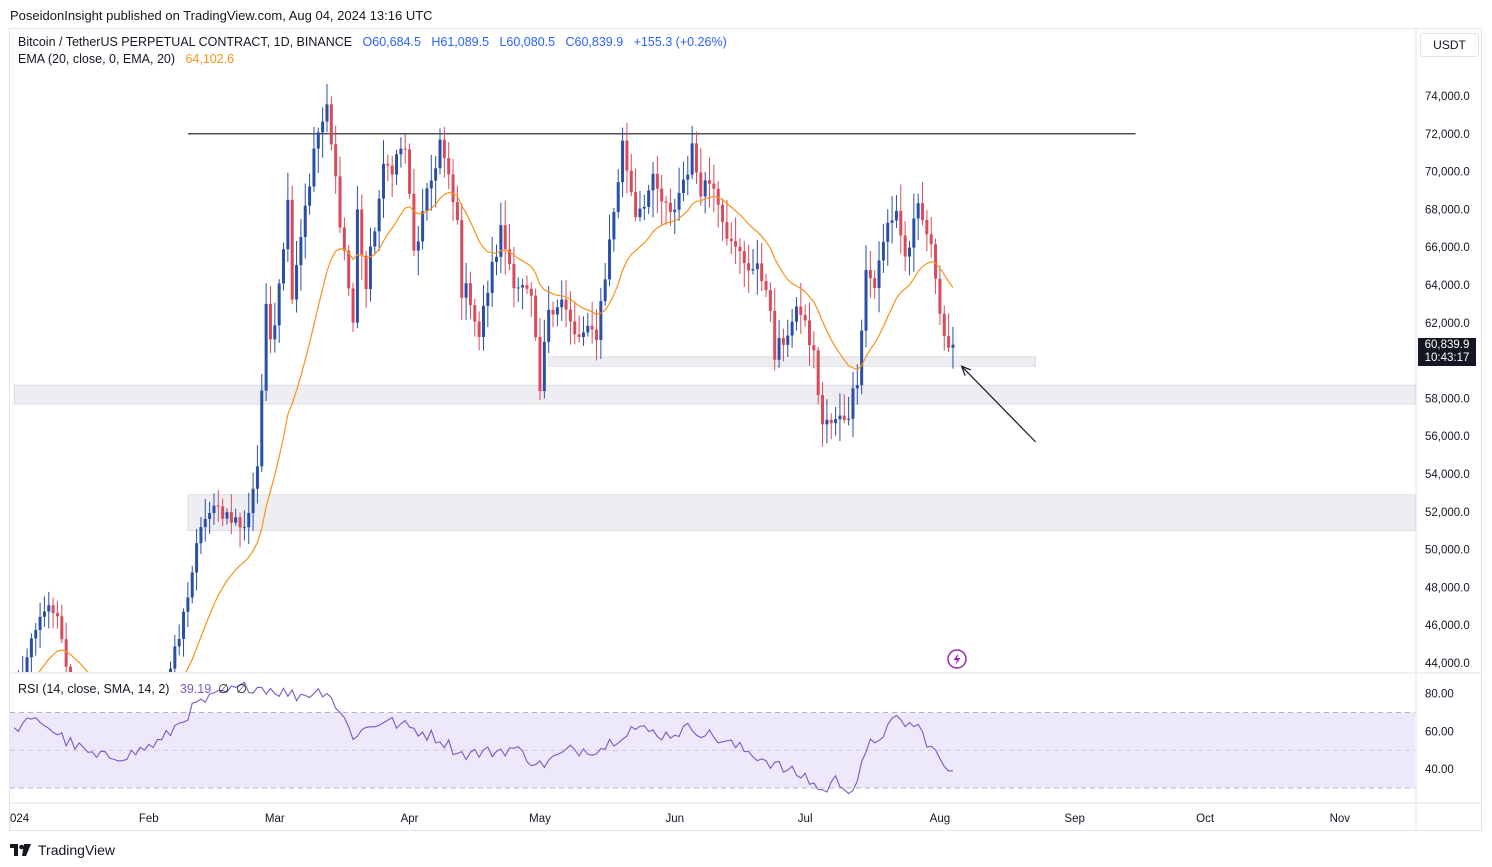  I want to click on rsi-tick-label: 60.00, so click(1439, 732).